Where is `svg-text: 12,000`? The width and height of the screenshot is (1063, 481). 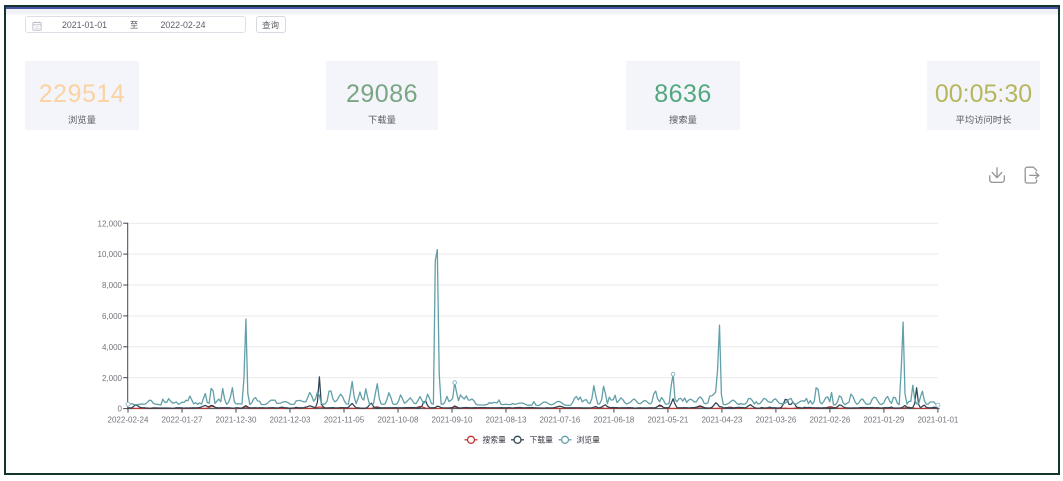
svg-text: 12,000 is located at coordinates (110, 223).